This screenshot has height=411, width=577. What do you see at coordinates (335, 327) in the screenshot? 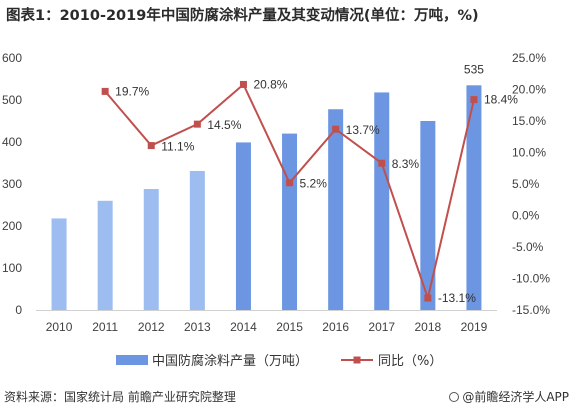
I see `x-axis-tick-label: 2016` at bounding box center [335, 327].